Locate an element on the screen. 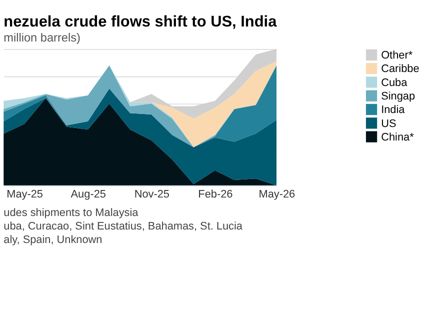  x-tick-label: May-25 is located at coordinates (25, 194).